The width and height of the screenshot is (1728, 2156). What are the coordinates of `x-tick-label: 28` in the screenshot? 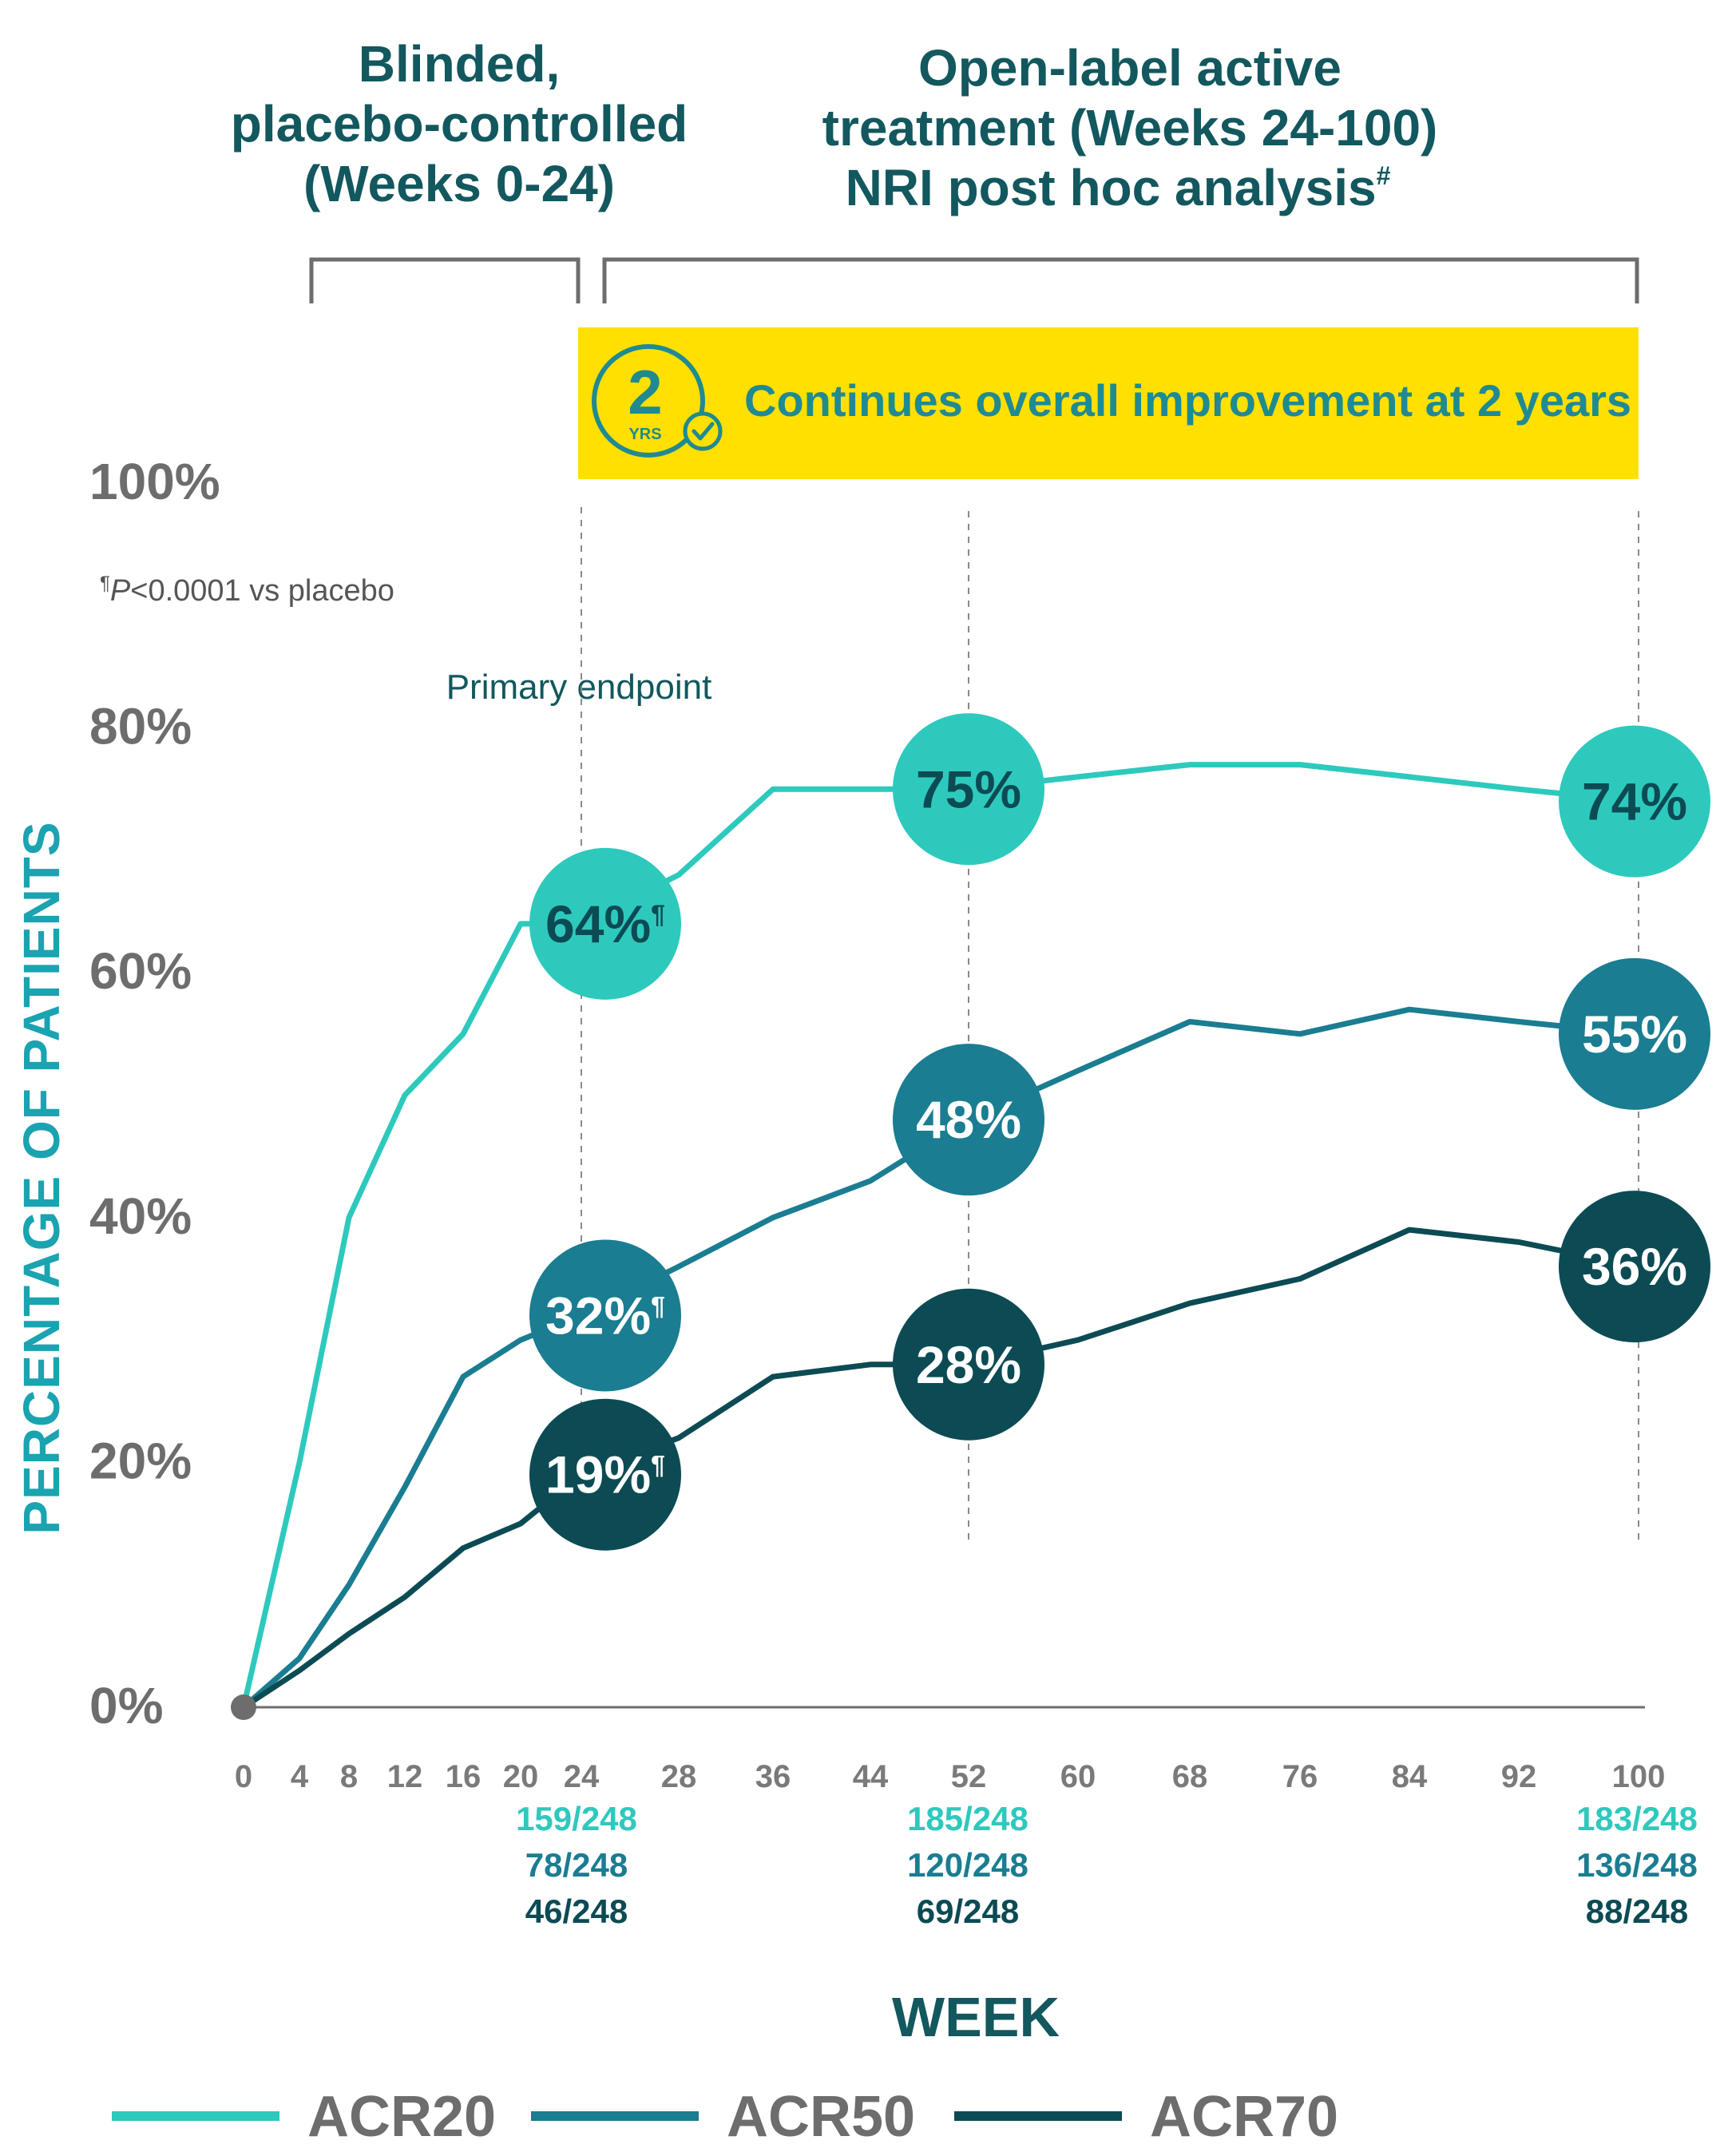 It's located at (679, 1776).